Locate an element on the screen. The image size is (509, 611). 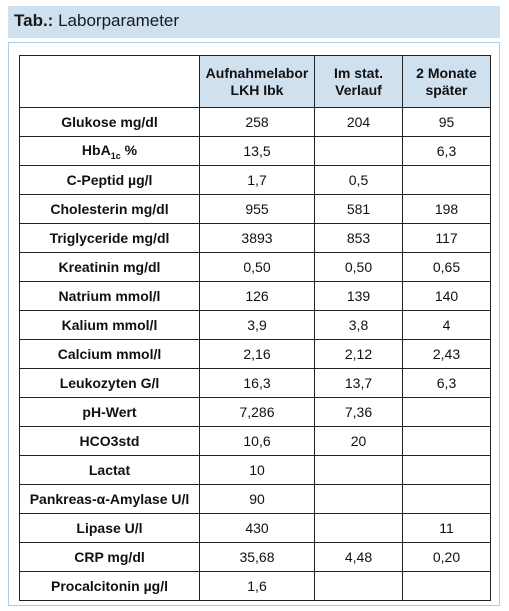
table-row: Kreatinin mg/dl 0,50 0,50 0,65 is located at coordinates (255, 267).